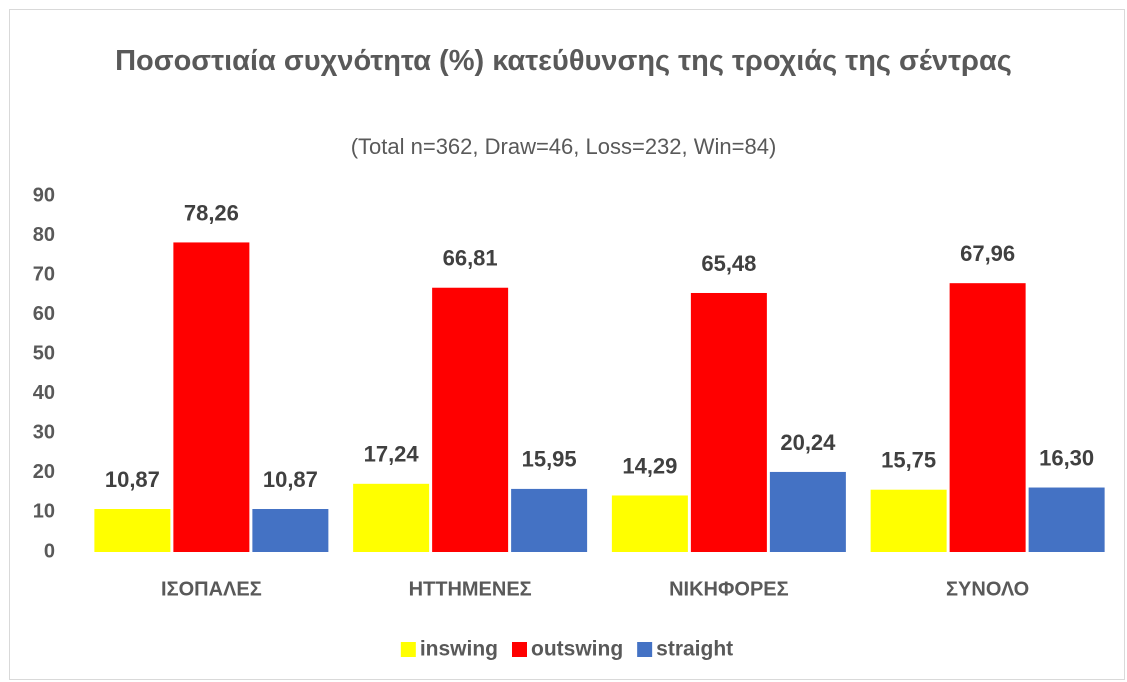  I want to click on y-tick-label: 10, so click(44, 512).